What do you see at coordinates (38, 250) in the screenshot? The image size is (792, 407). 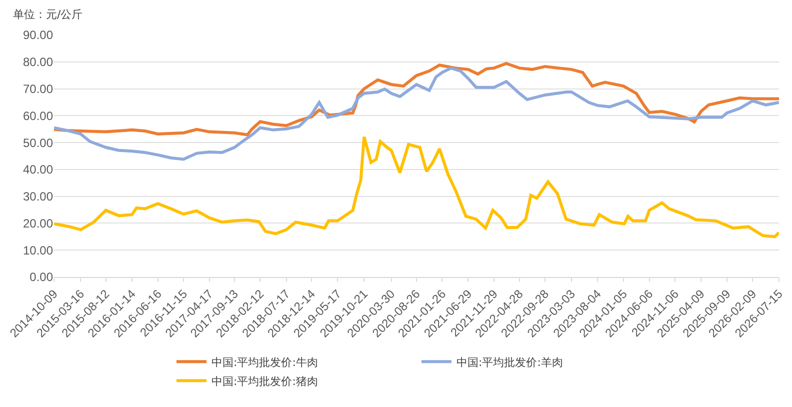 I see `y-tick-label: 10.00` at bounding box center [38, 250].